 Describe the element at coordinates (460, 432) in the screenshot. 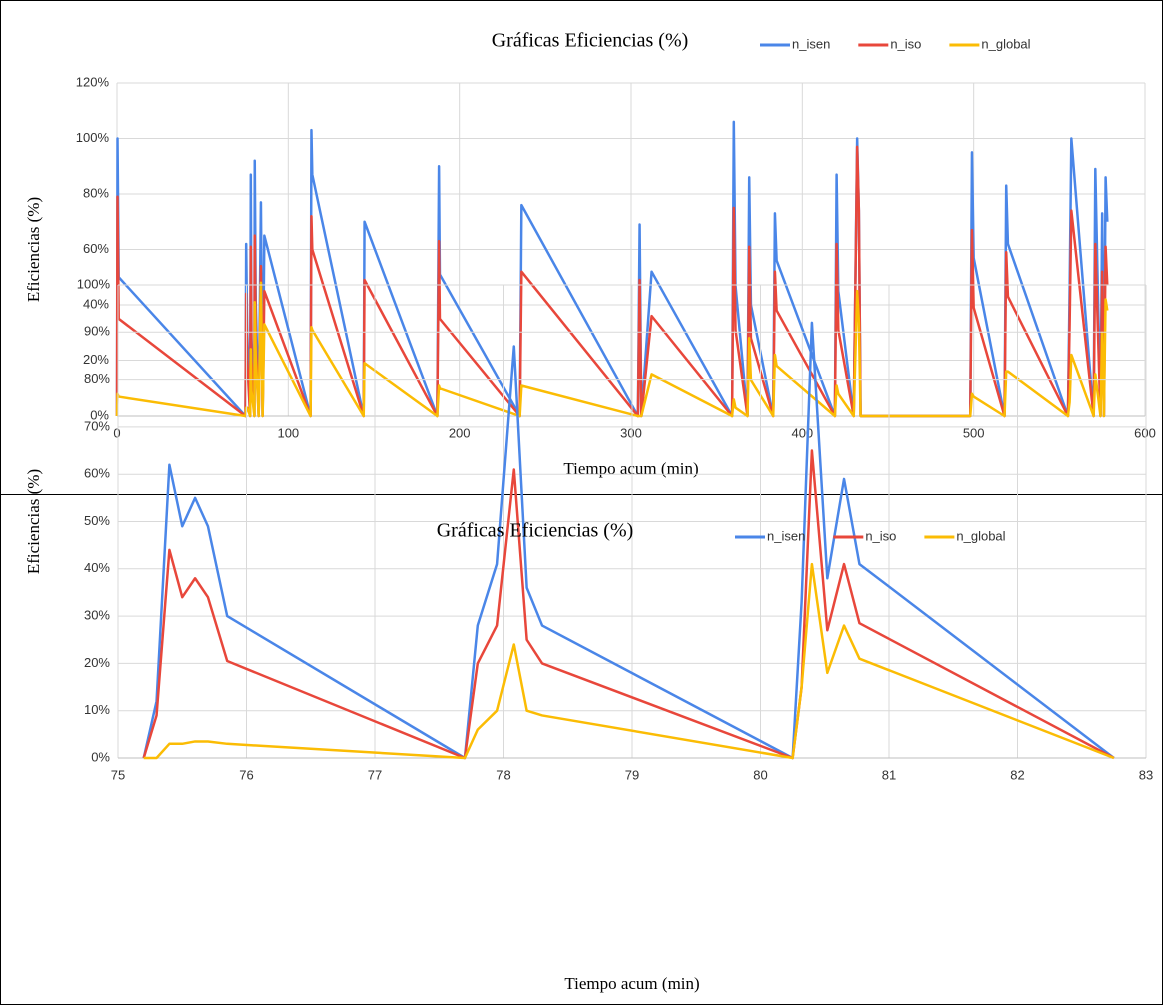

I see `x-tick-label: 200` at that location.